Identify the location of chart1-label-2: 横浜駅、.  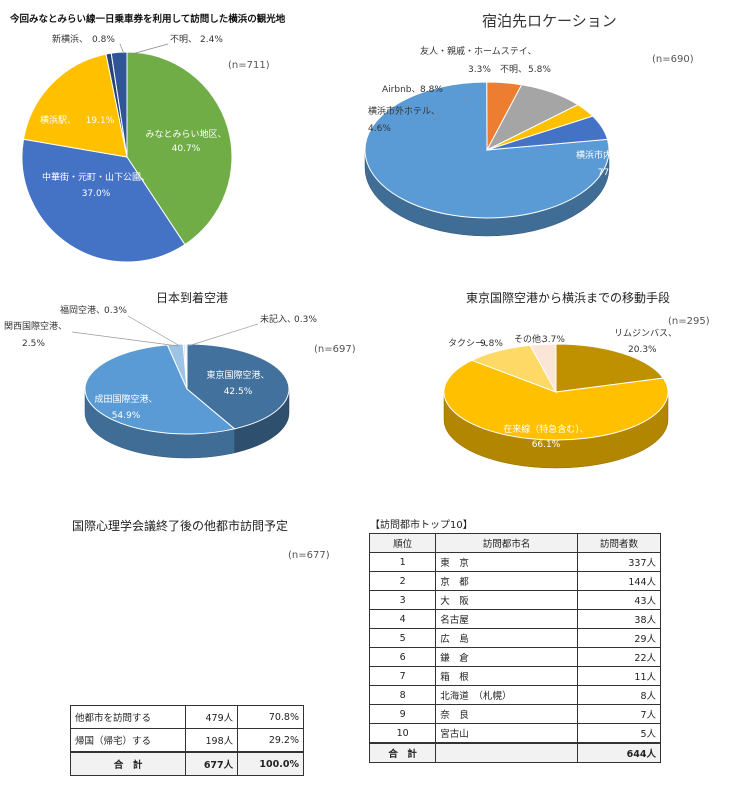
(58, 120).